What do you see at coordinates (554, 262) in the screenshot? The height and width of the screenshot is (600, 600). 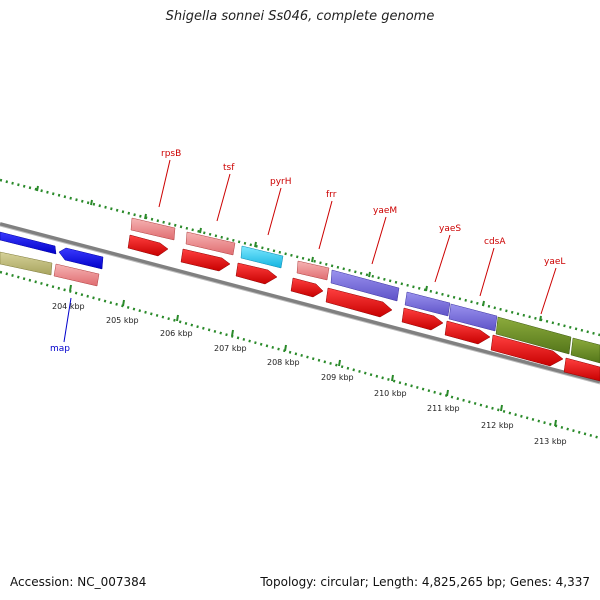 I see `gene-label-yaeL: yaeL` at bounding box center [554, 262].